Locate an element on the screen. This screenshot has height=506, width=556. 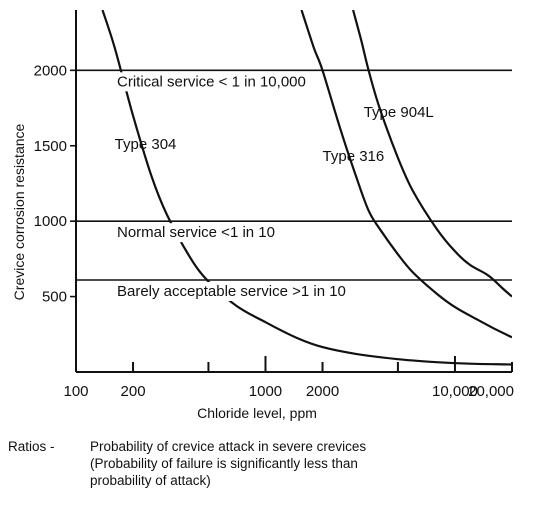
threshold-label-group-3: Barely acceptable service >1 in 10 is located at coordinates (231, 291).